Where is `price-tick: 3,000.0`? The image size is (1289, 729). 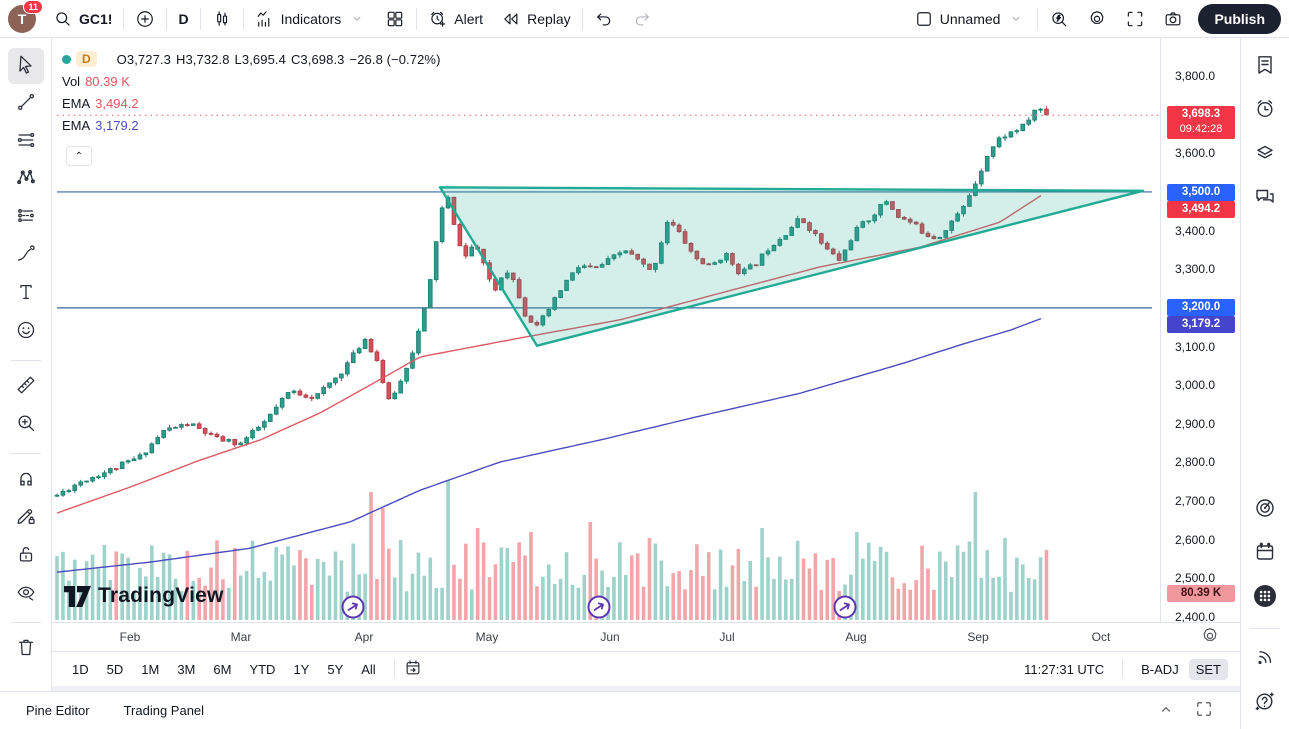
price-tick: 3,000.0 is located at coordinates (1195, 385).